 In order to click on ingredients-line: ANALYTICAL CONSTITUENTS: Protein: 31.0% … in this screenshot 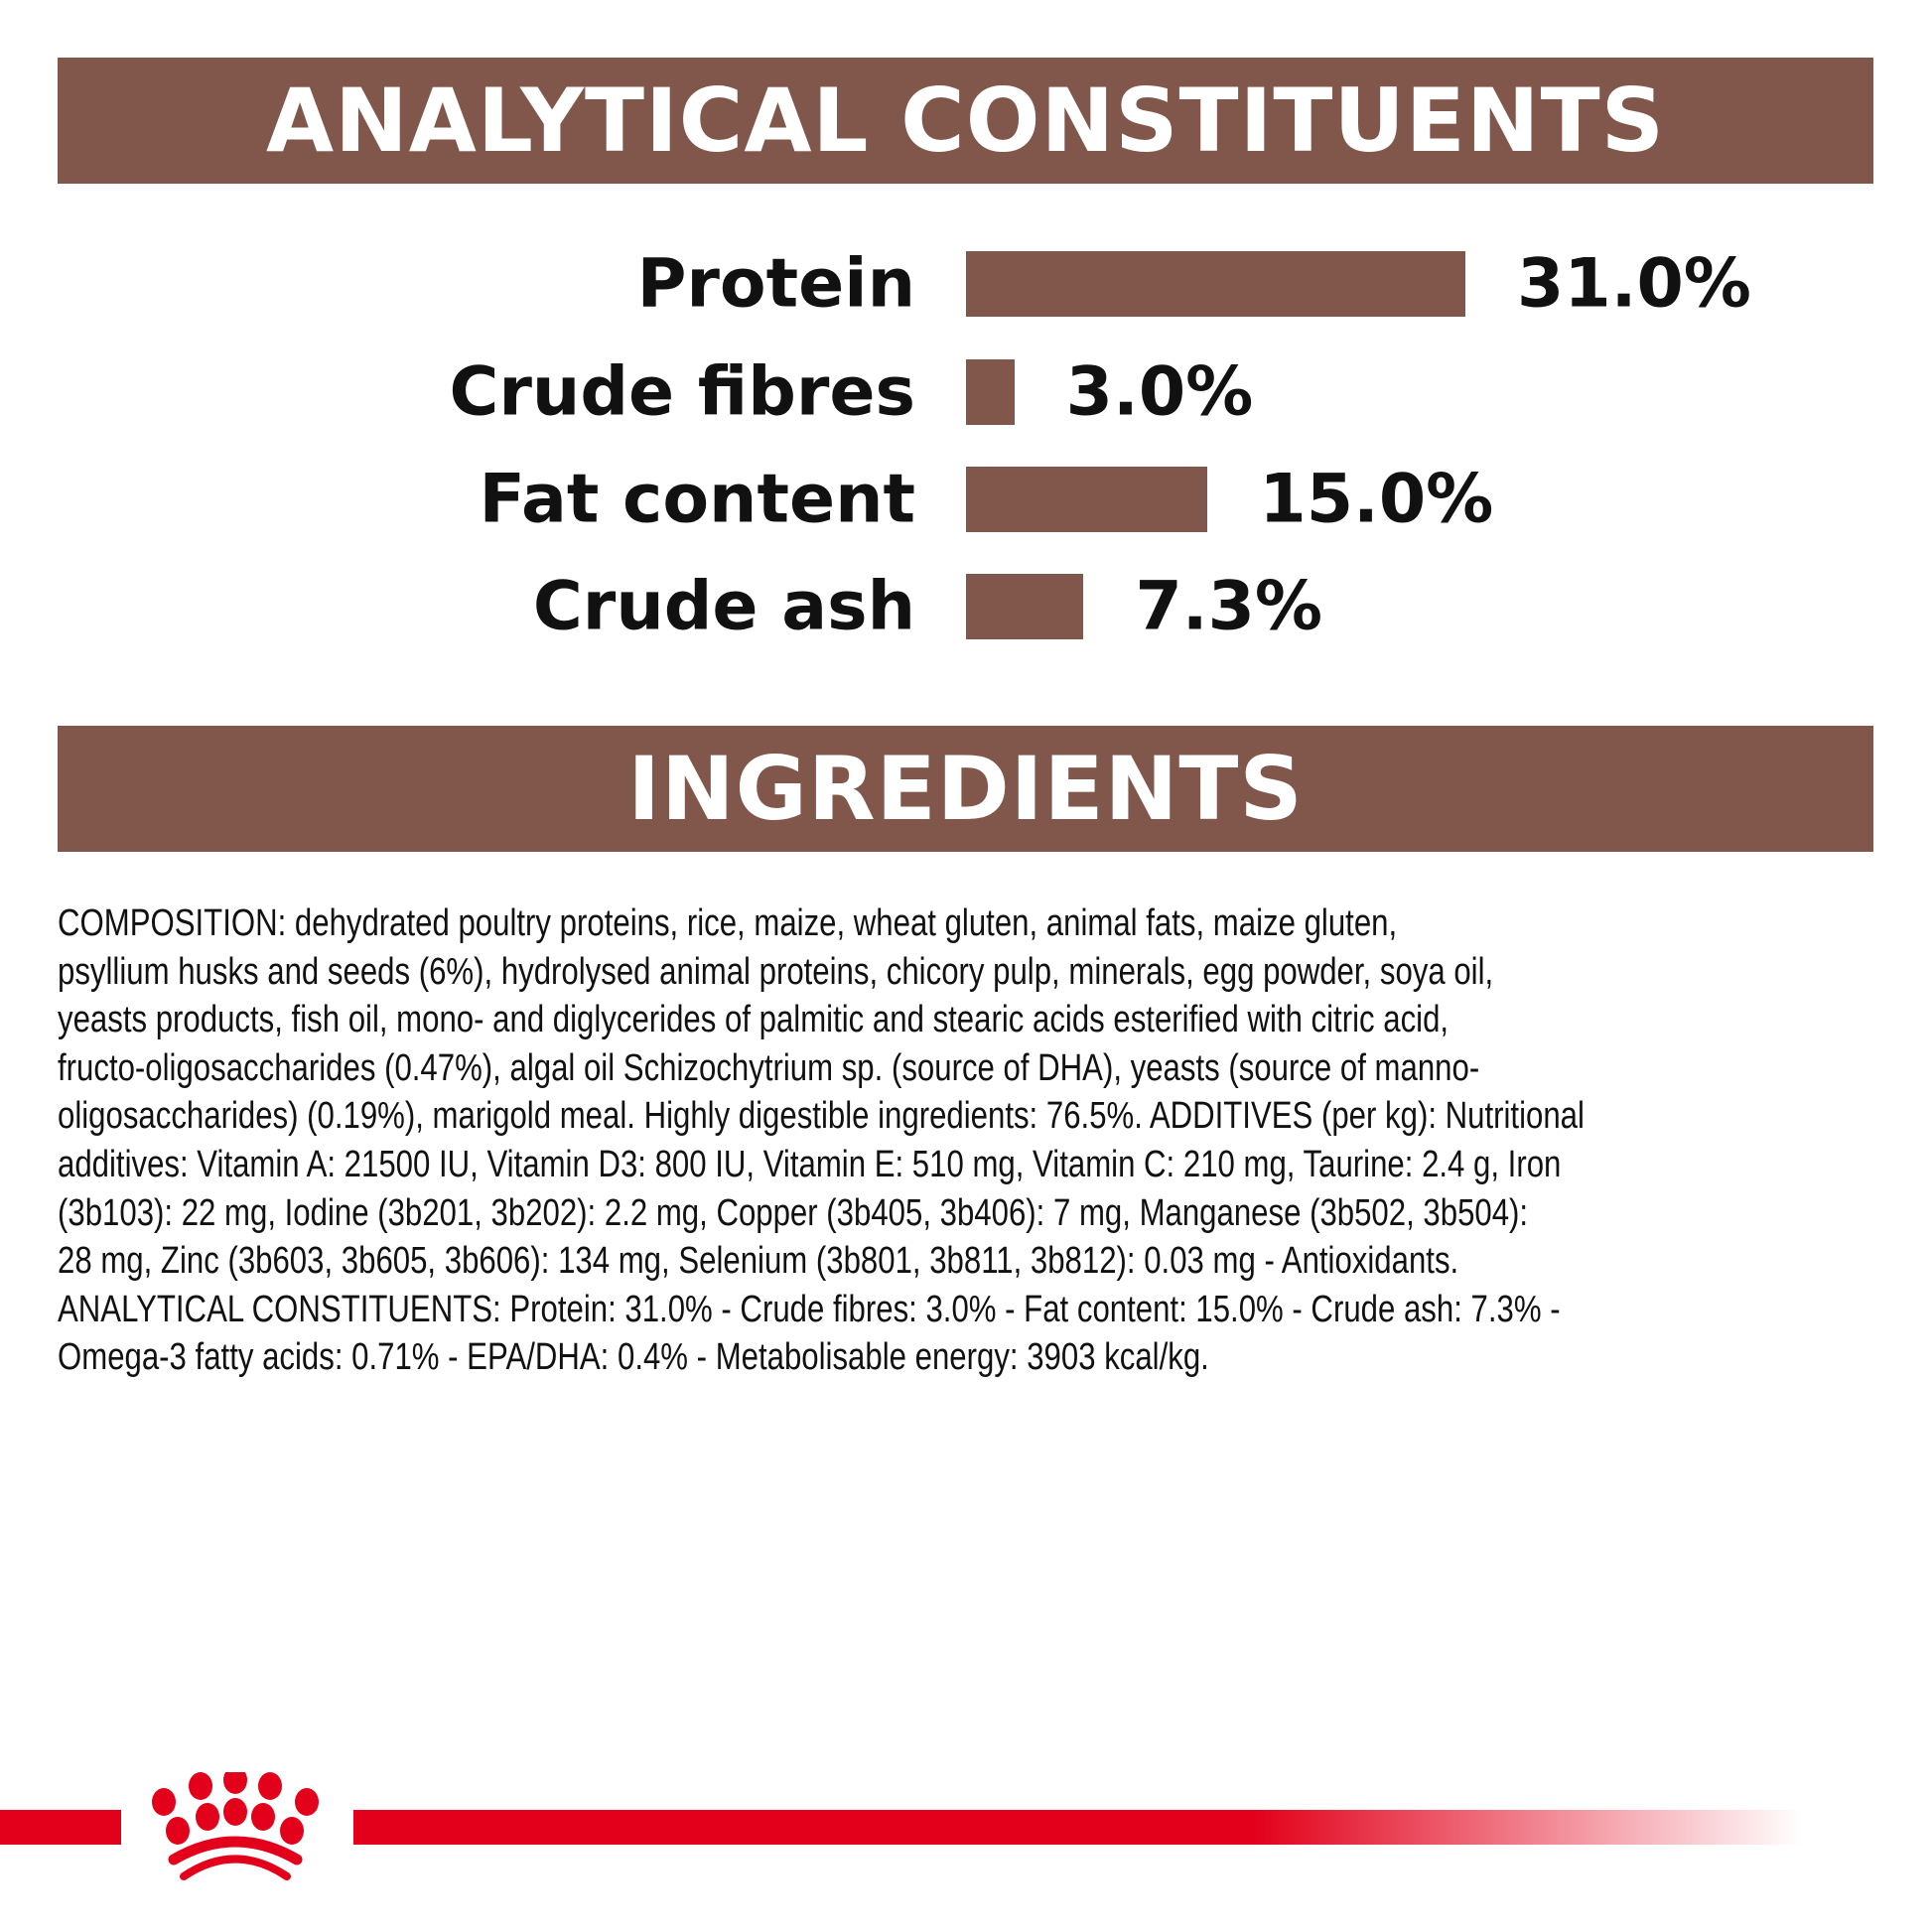, I will do `click(809, 1309)`.